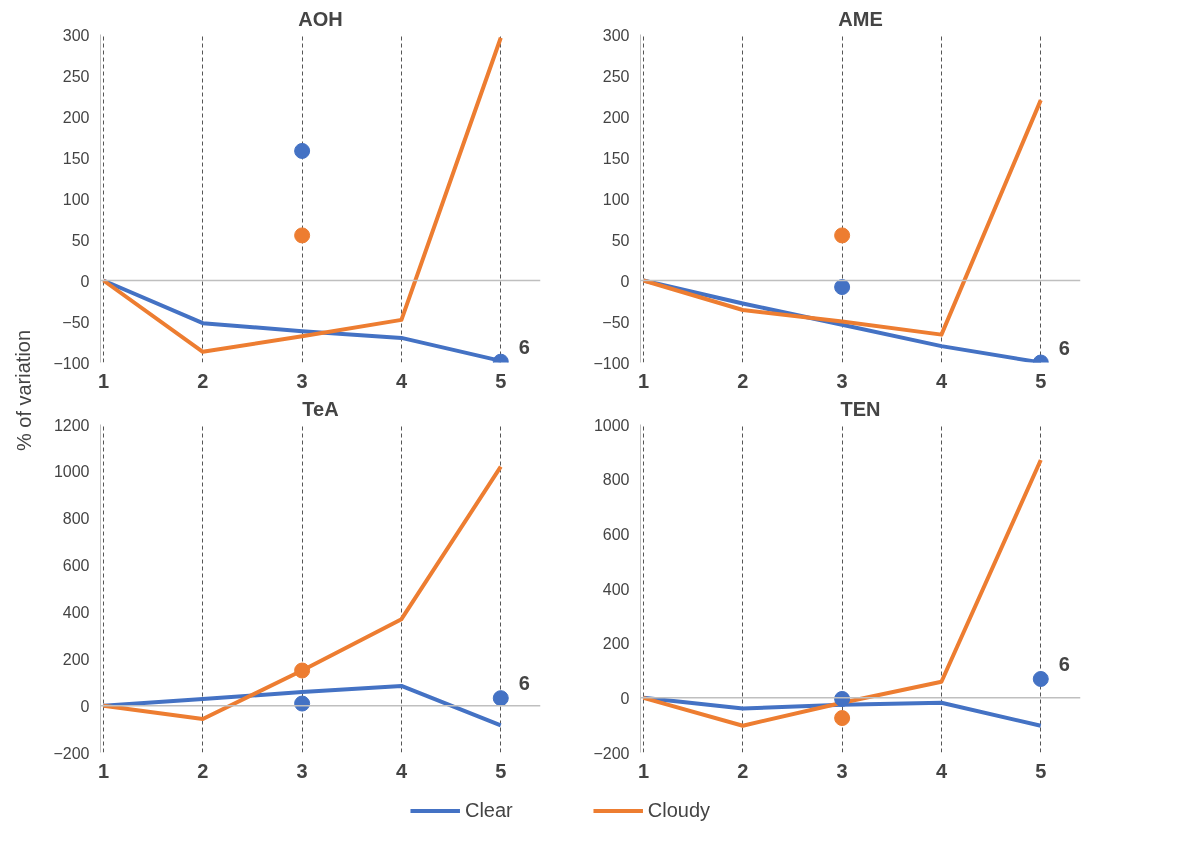 The width and height of the screenshot is (1182, 858). I want to click on chart-title: TeA, so click(320, 408).